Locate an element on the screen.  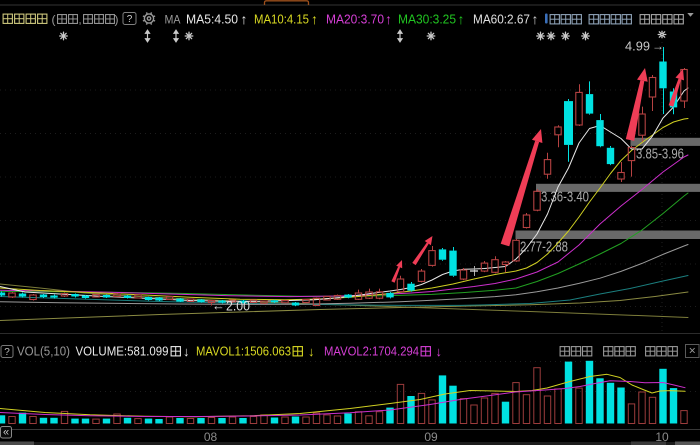
svg-text: 09 is located at coordinates (431, 437).